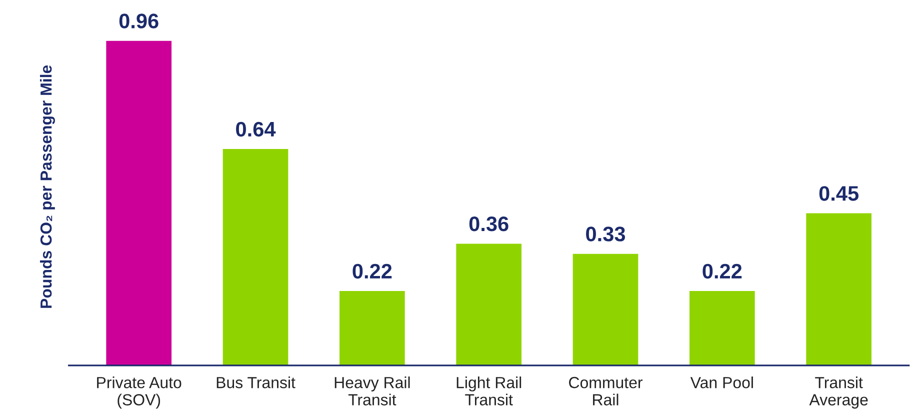 This screenshot has width=918, height=420. I want to click on x-tick-label: Bus Transit, so click(256, 382).